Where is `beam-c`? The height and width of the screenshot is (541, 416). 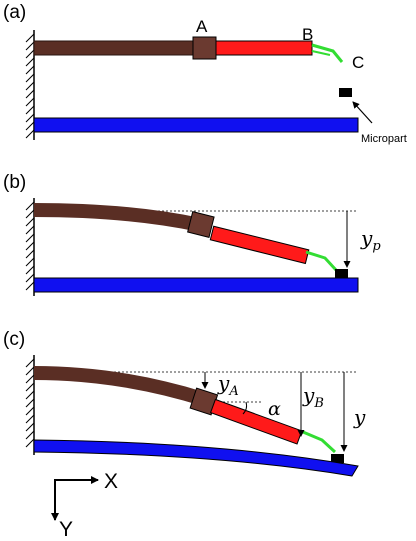
beam-c is located at coordinates (119, 386).